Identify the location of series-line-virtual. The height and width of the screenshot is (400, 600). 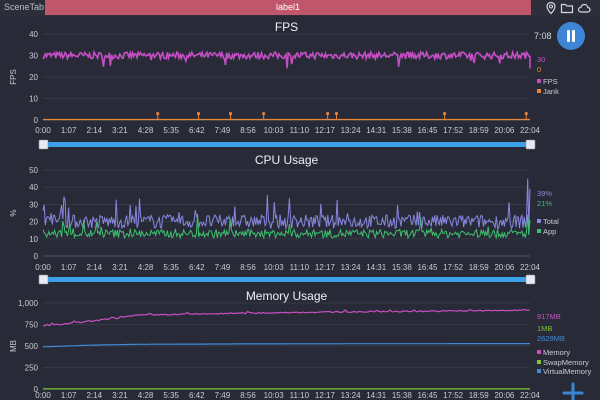
(286, 345).